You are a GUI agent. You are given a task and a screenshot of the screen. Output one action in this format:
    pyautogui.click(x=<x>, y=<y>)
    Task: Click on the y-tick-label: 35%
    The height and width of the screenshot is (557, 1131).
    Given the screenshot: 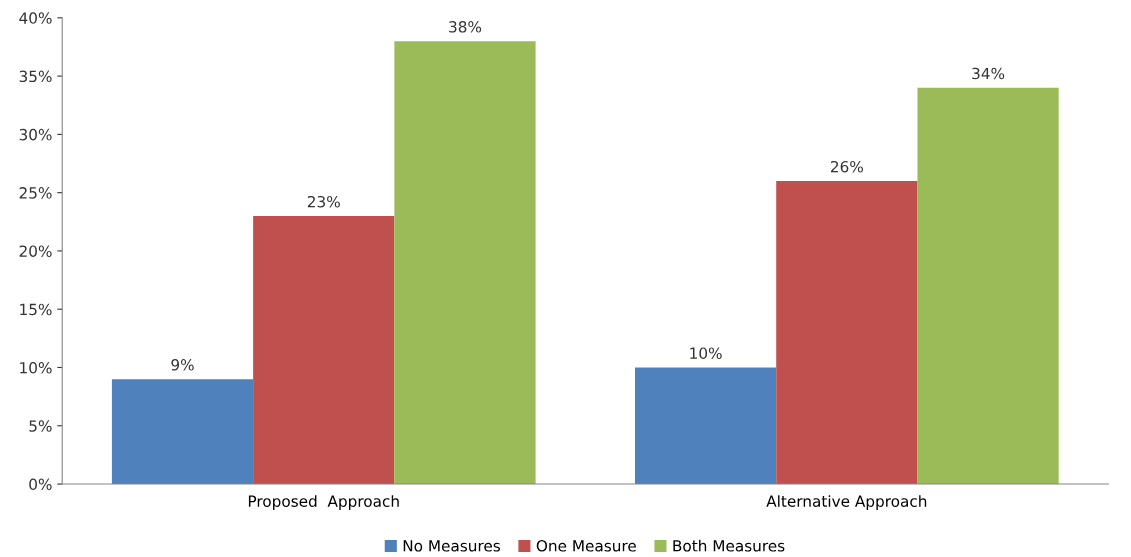 What is the action you would take?
    pyautogui.click(x=35, y=76)
    